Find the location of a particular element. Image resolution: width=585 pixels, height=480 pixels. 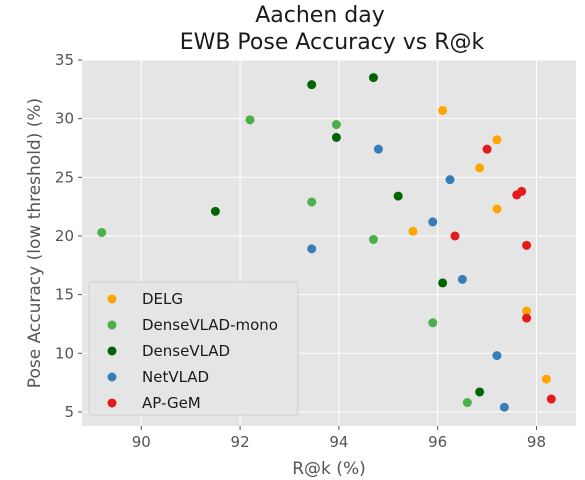

legend: DELG DenseVLAD-mono DenseVLAD NetVLAD AP-GeM is located at coordinates (193, 348).